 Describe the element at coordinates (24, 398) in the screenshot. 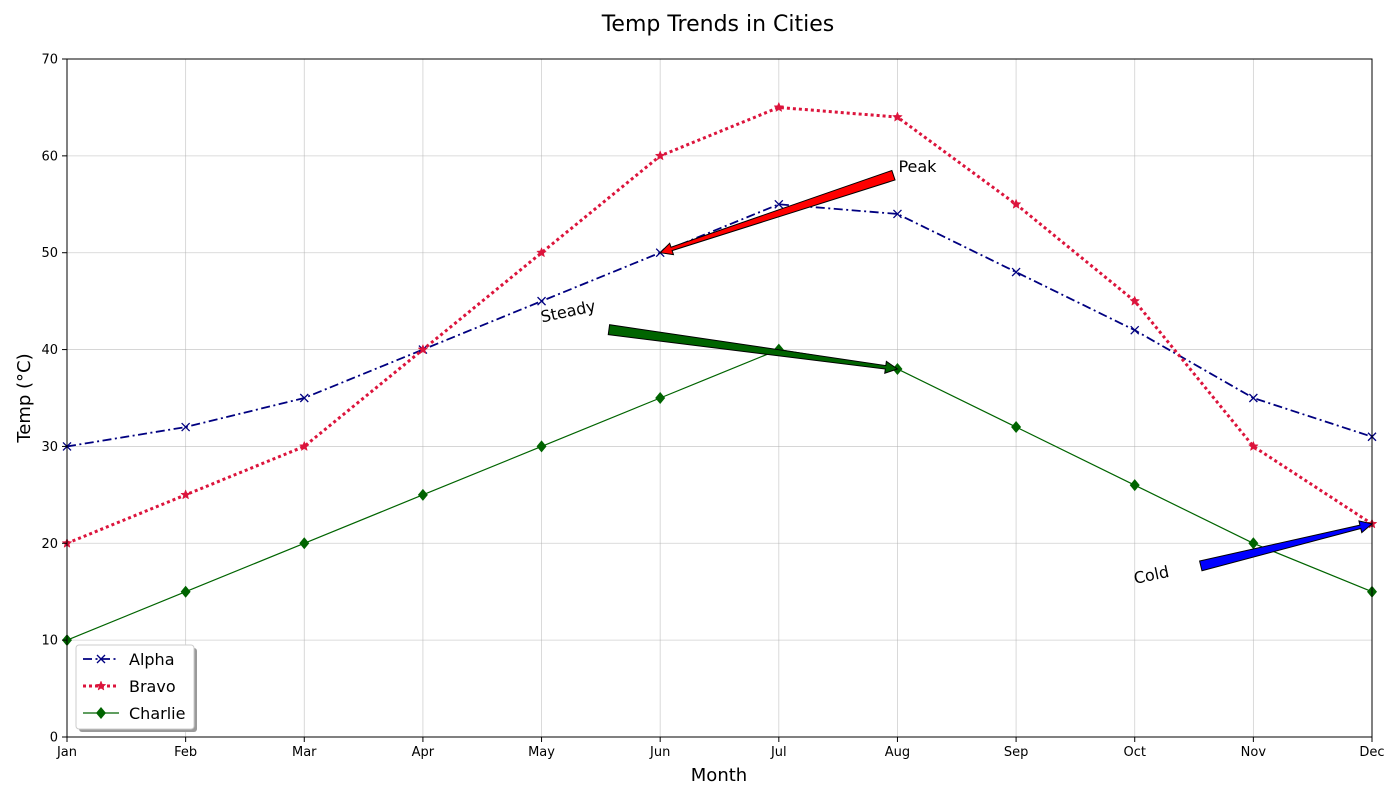

I see `y-axis-label: Temp (°C)` at that location.